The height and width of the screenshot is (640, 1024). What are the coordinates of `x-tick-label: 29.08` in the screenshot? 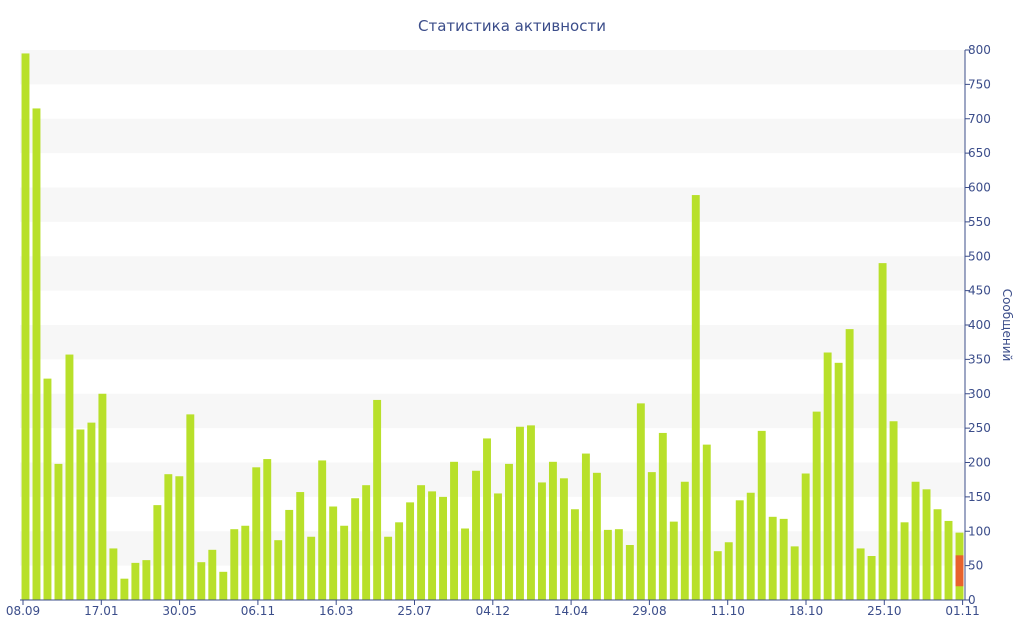 It's located at (649, 611).